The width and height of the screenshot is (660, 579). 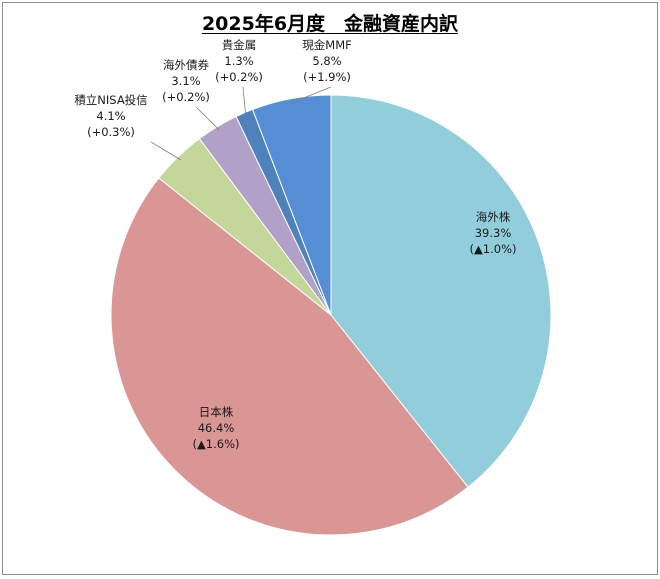 I want to click on chart-title-text: 2025年6月度 金融資産内訳, so click(x=330, y=24).